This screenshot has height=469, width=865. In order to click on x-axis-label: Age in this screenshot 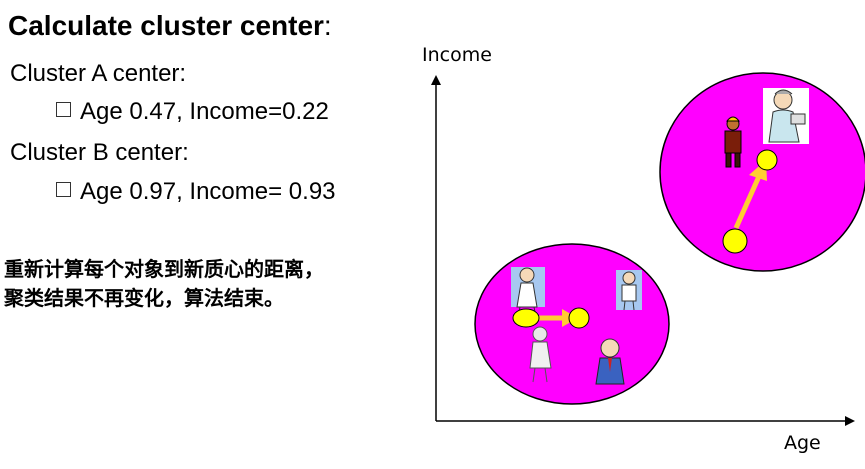, I will do `click(802, 443)`.